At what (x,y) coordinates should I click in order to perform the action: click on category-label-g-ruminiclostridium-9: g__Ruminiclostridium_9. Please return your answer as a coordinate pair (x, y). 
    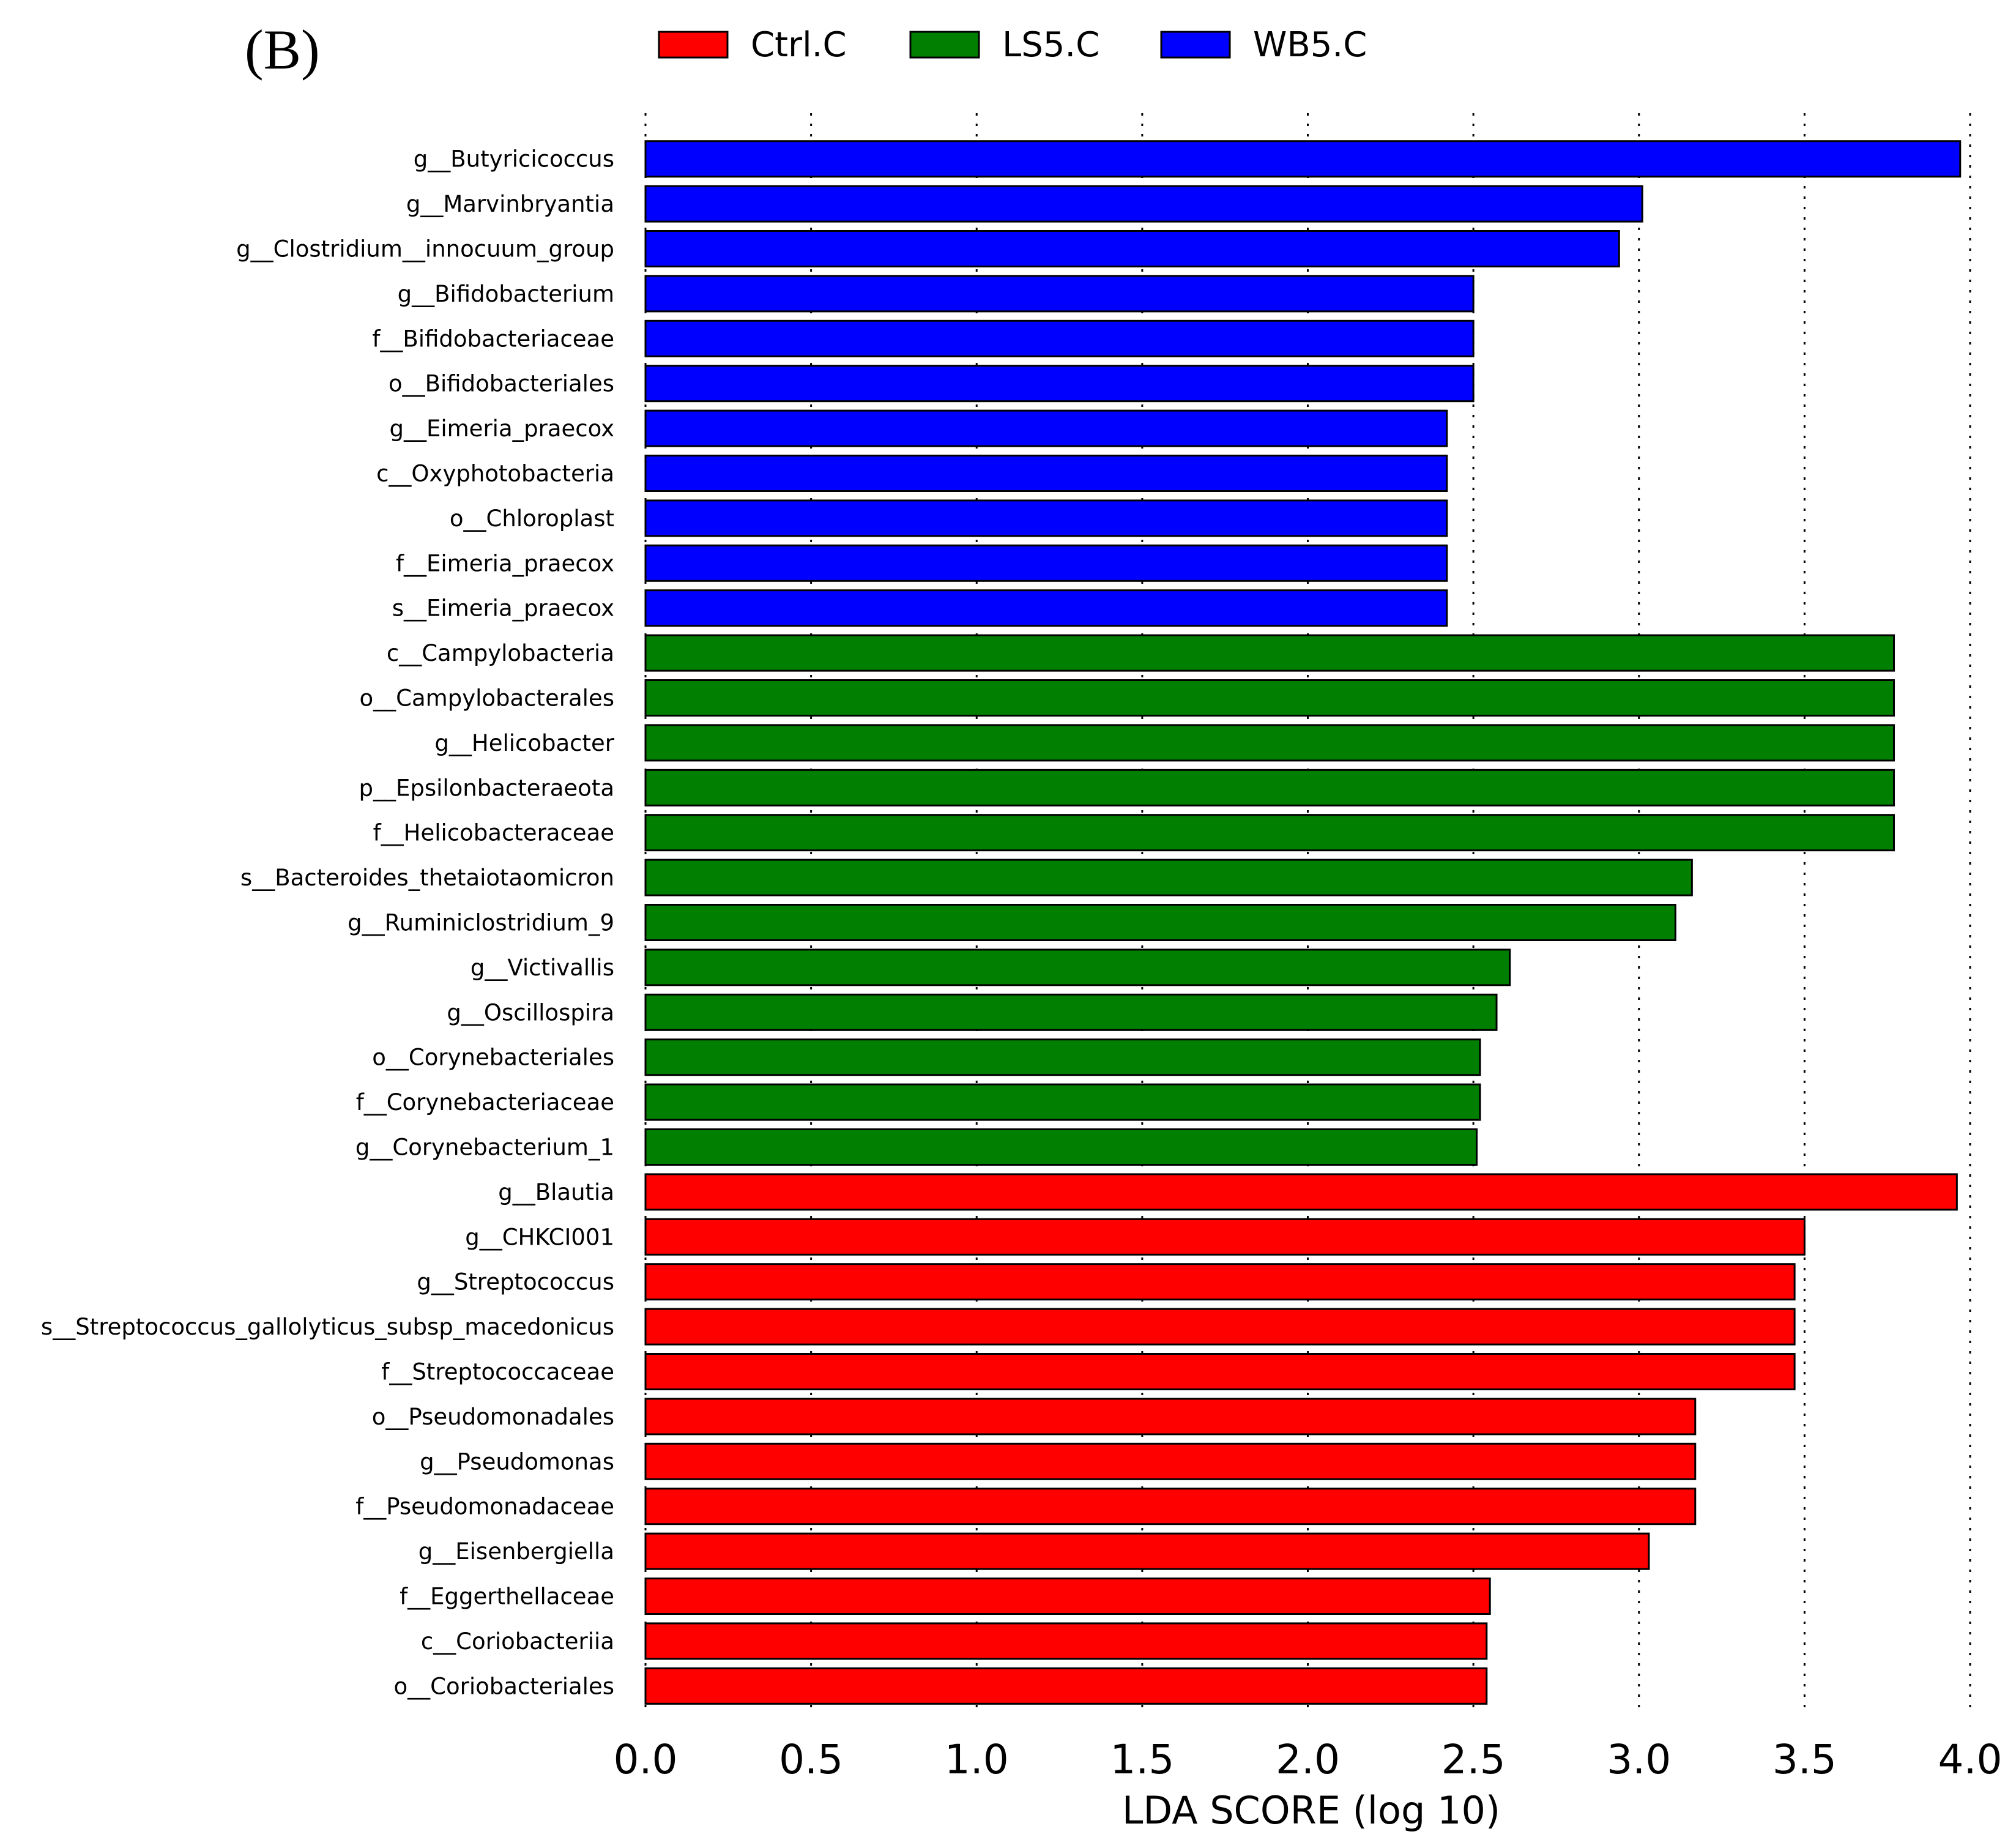
    Looking at the image, I should click on (481, 923).